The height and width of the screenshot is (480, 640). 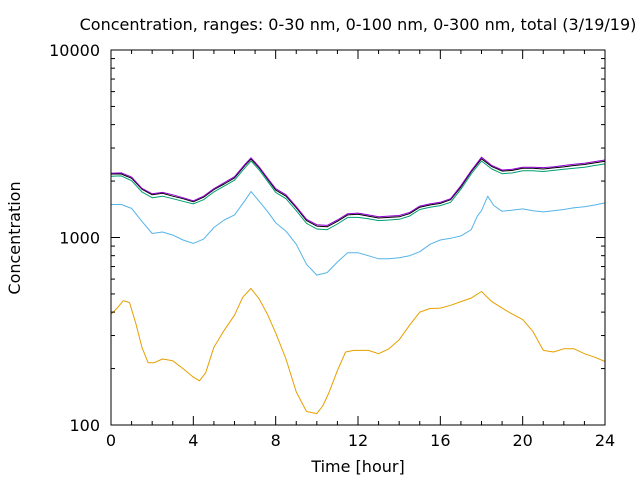 What do you see at coordinates (74, 50) in the screenshot?
I see `y-tick-label: 10000` at bounding box center [74, 50].